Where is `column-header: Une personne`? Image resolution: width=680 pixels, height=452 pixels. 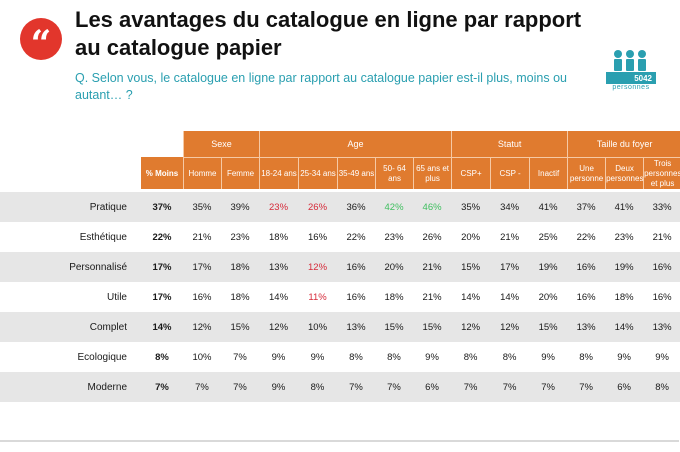 column-header: Une personne is located at coordinates (586, 173).